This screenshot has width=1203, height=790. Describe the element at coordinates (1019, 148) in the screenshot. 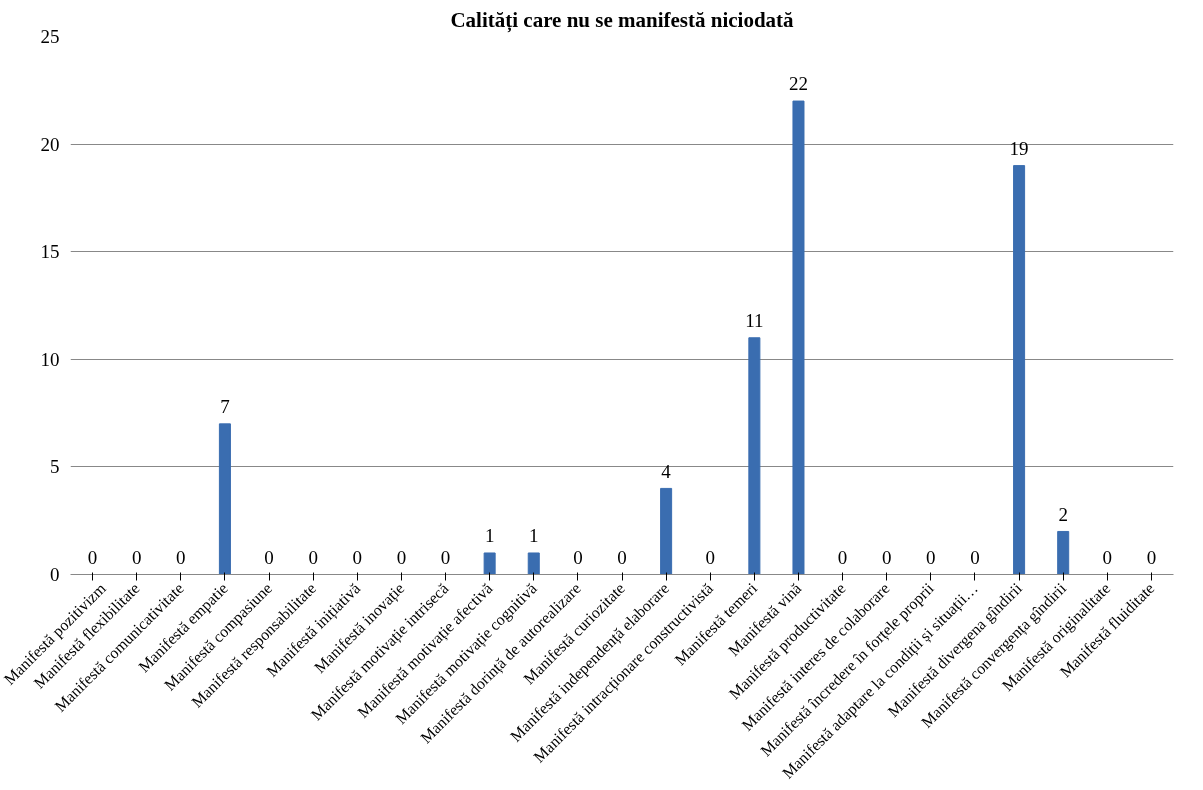

I see `data-label: 19` at that location.